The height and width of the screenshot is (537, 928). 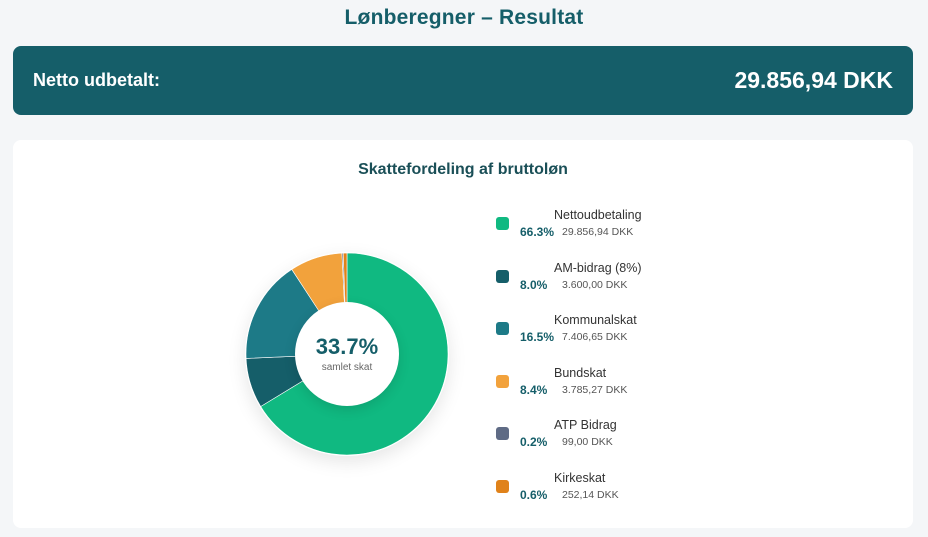 I want to click on legend-percent: 66.3%, so click(x=537, y=232).